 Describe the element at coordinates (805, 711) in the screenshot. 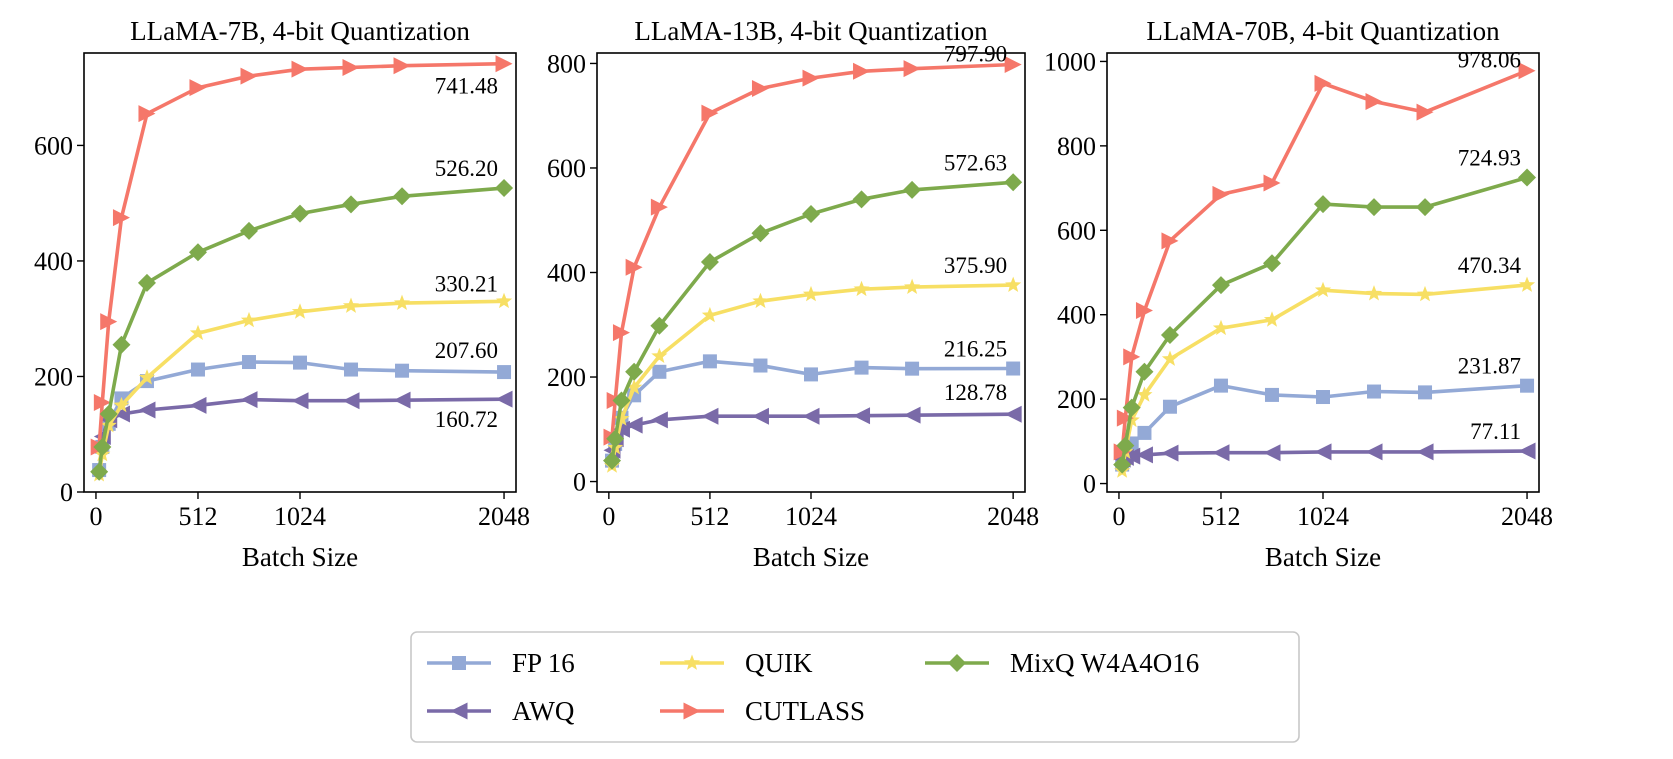

I see `legend-label: CUTLASS` at that location.